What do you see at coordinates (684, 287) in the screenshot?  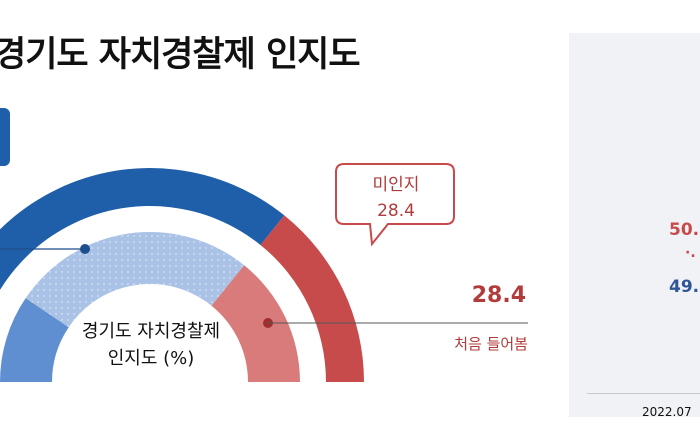 I see `trend-value-bottom: 49.` at bounding box center [684, 287].